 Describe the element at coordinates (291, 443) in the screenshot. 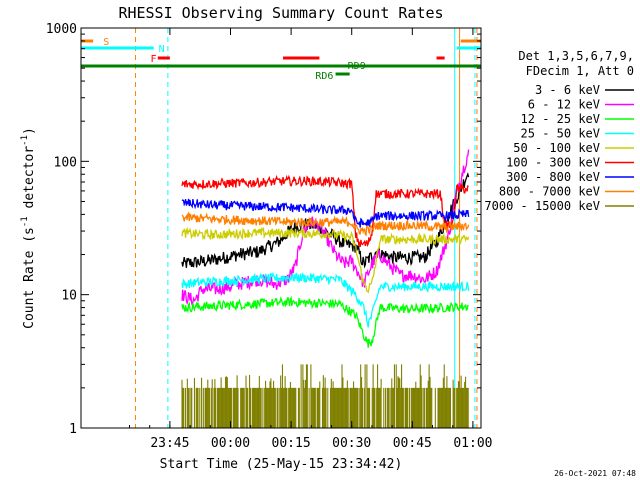

I see `x-tick-label: 00:15` at that location.